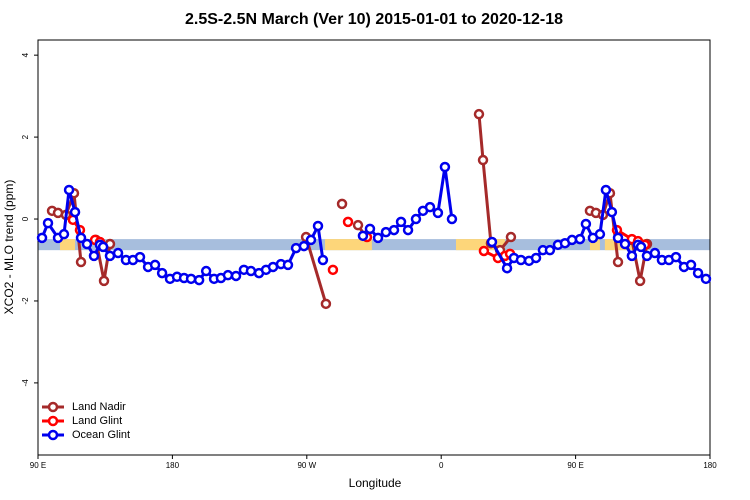  I want to click on y-tick-label: 0, so click(25, 218).